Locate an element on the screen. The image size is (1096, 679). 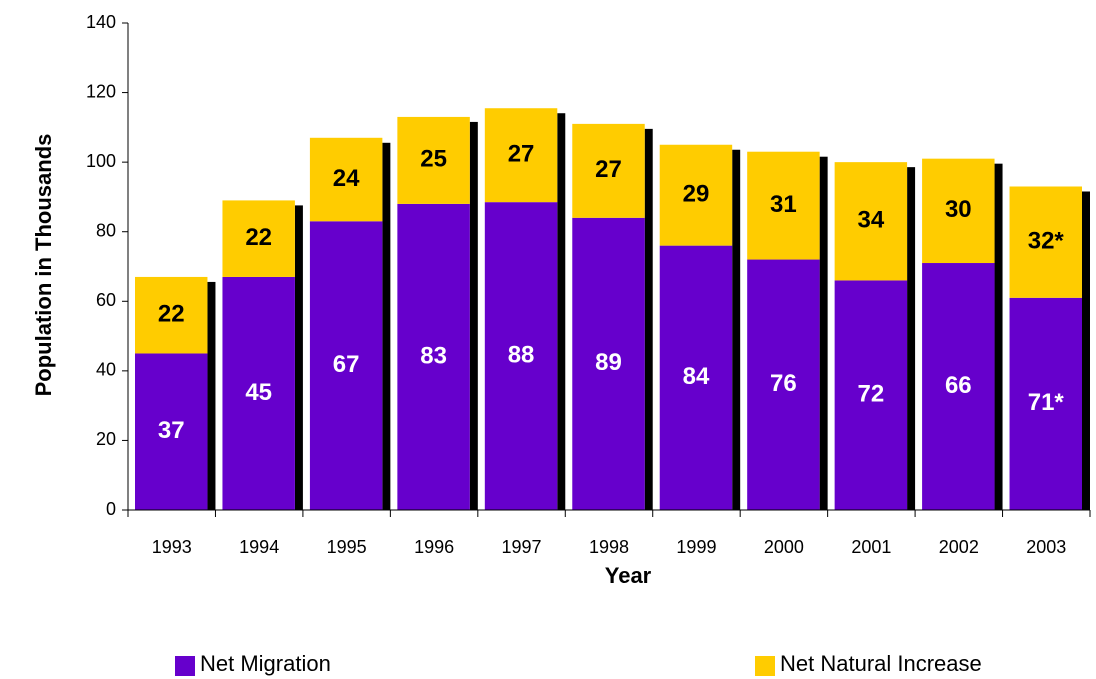
x-tick-label: 2000 is located at coordinates (784, 547).